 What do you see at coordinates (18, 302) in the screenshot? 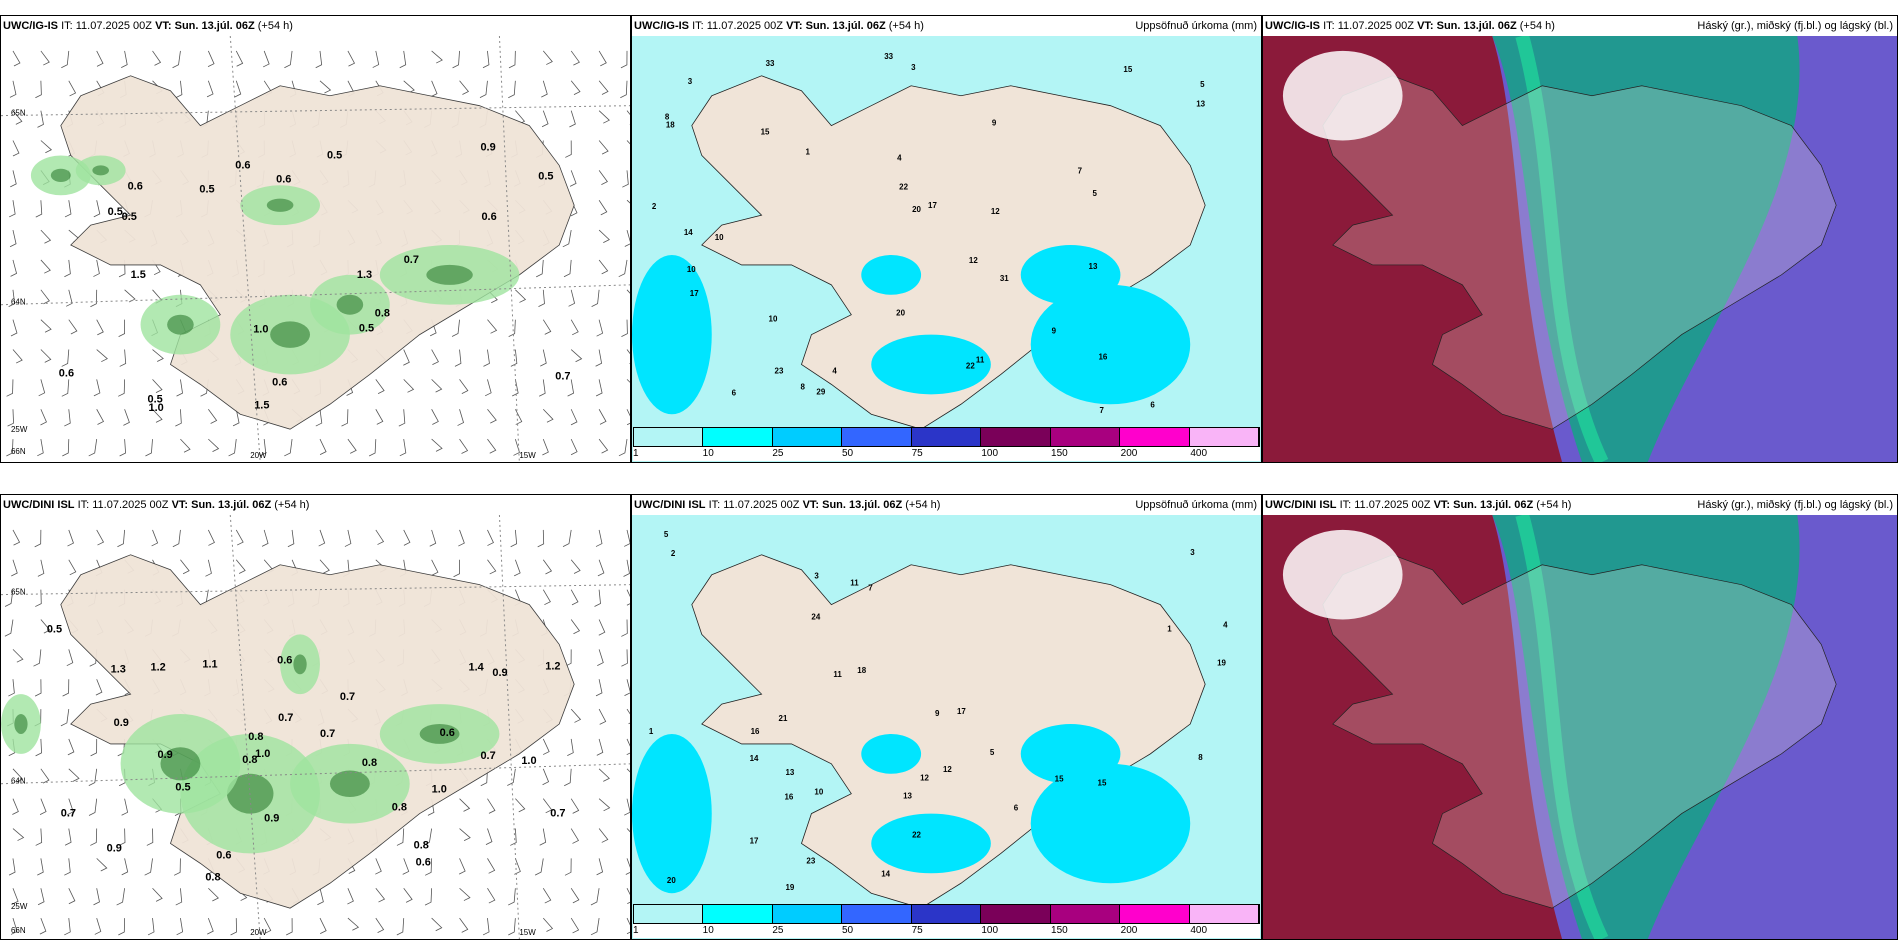
I see `axis-label: 64N` at bounding box center [18, 302].